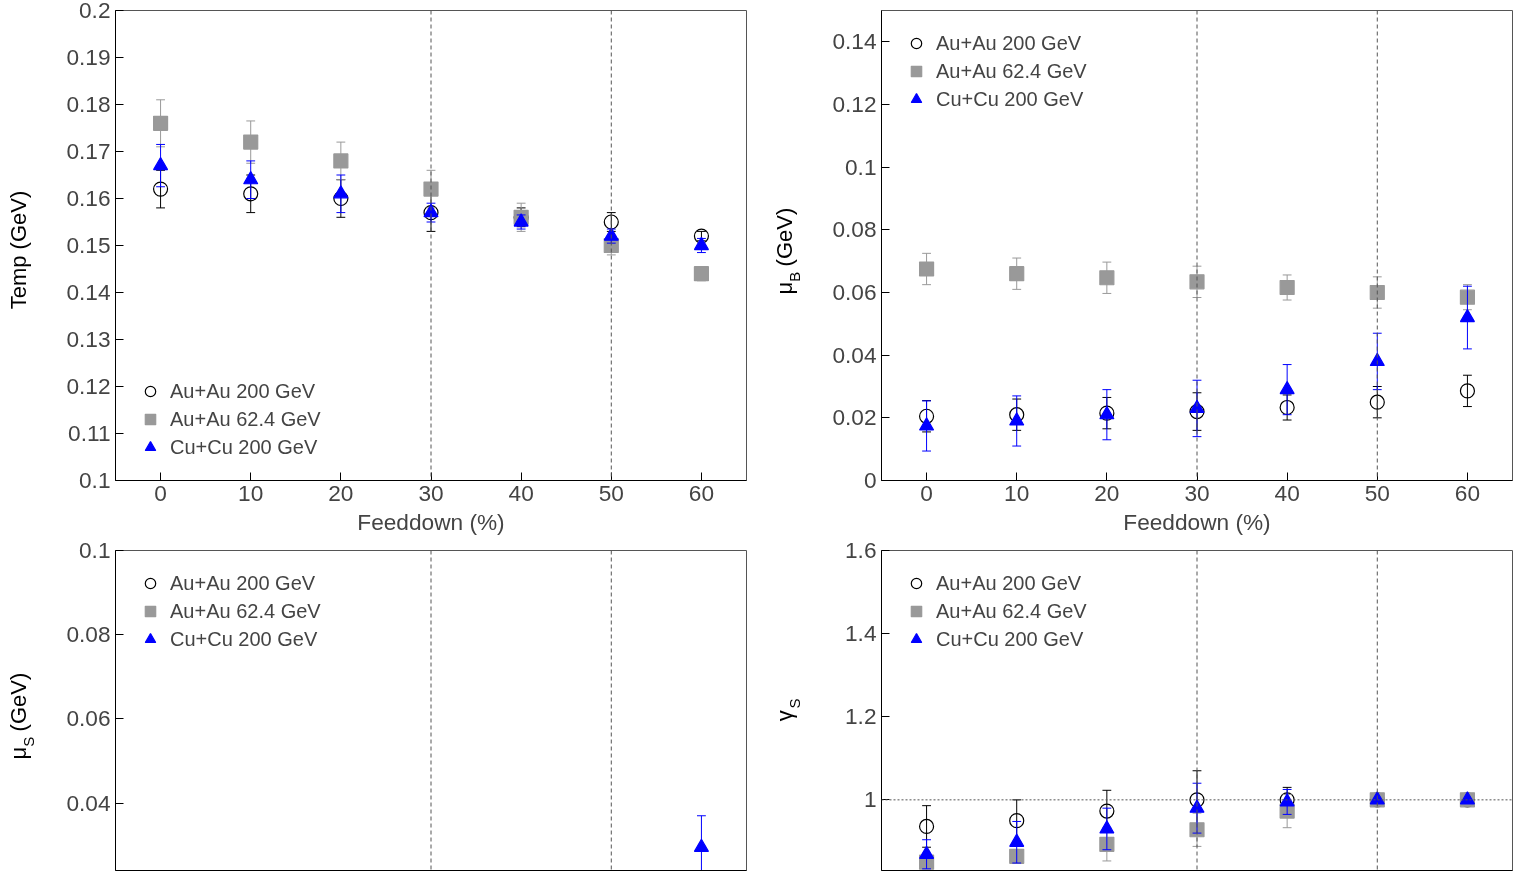 The height and width of the screenshot is (882, 1533). I want to click on y-tick-label: 0.11, so click(89, 433).